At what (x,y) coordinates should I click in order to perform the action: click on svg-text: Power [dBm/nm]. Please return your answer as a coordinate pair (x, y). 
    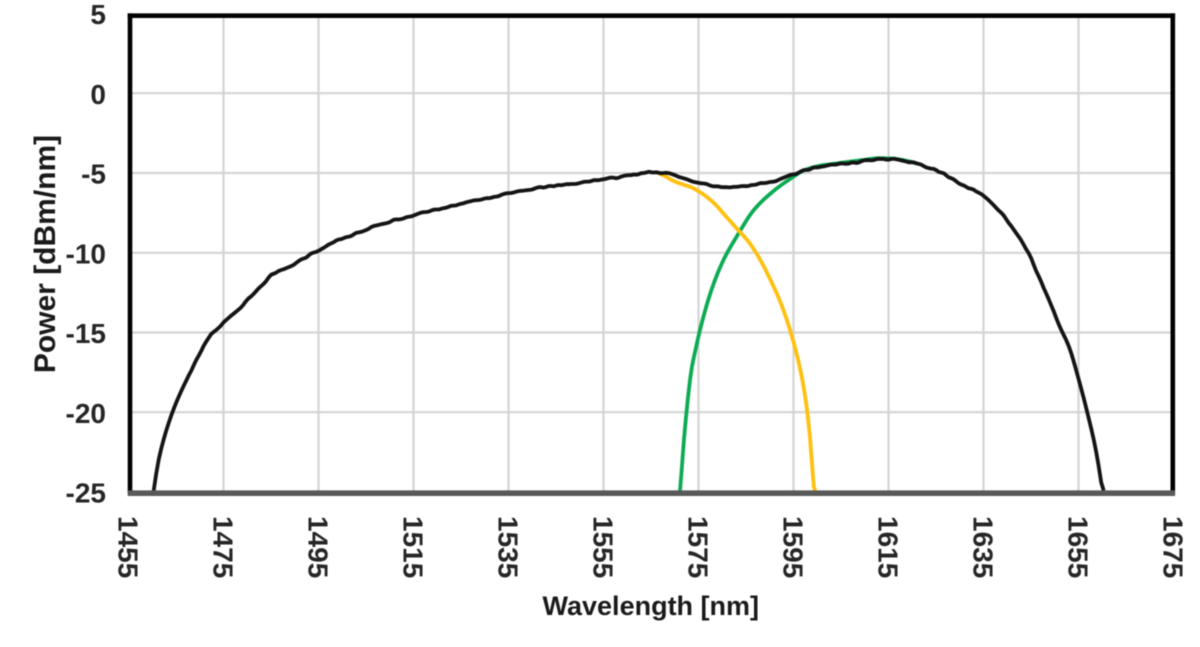
    Looking at the image, I should click on (45, 254).